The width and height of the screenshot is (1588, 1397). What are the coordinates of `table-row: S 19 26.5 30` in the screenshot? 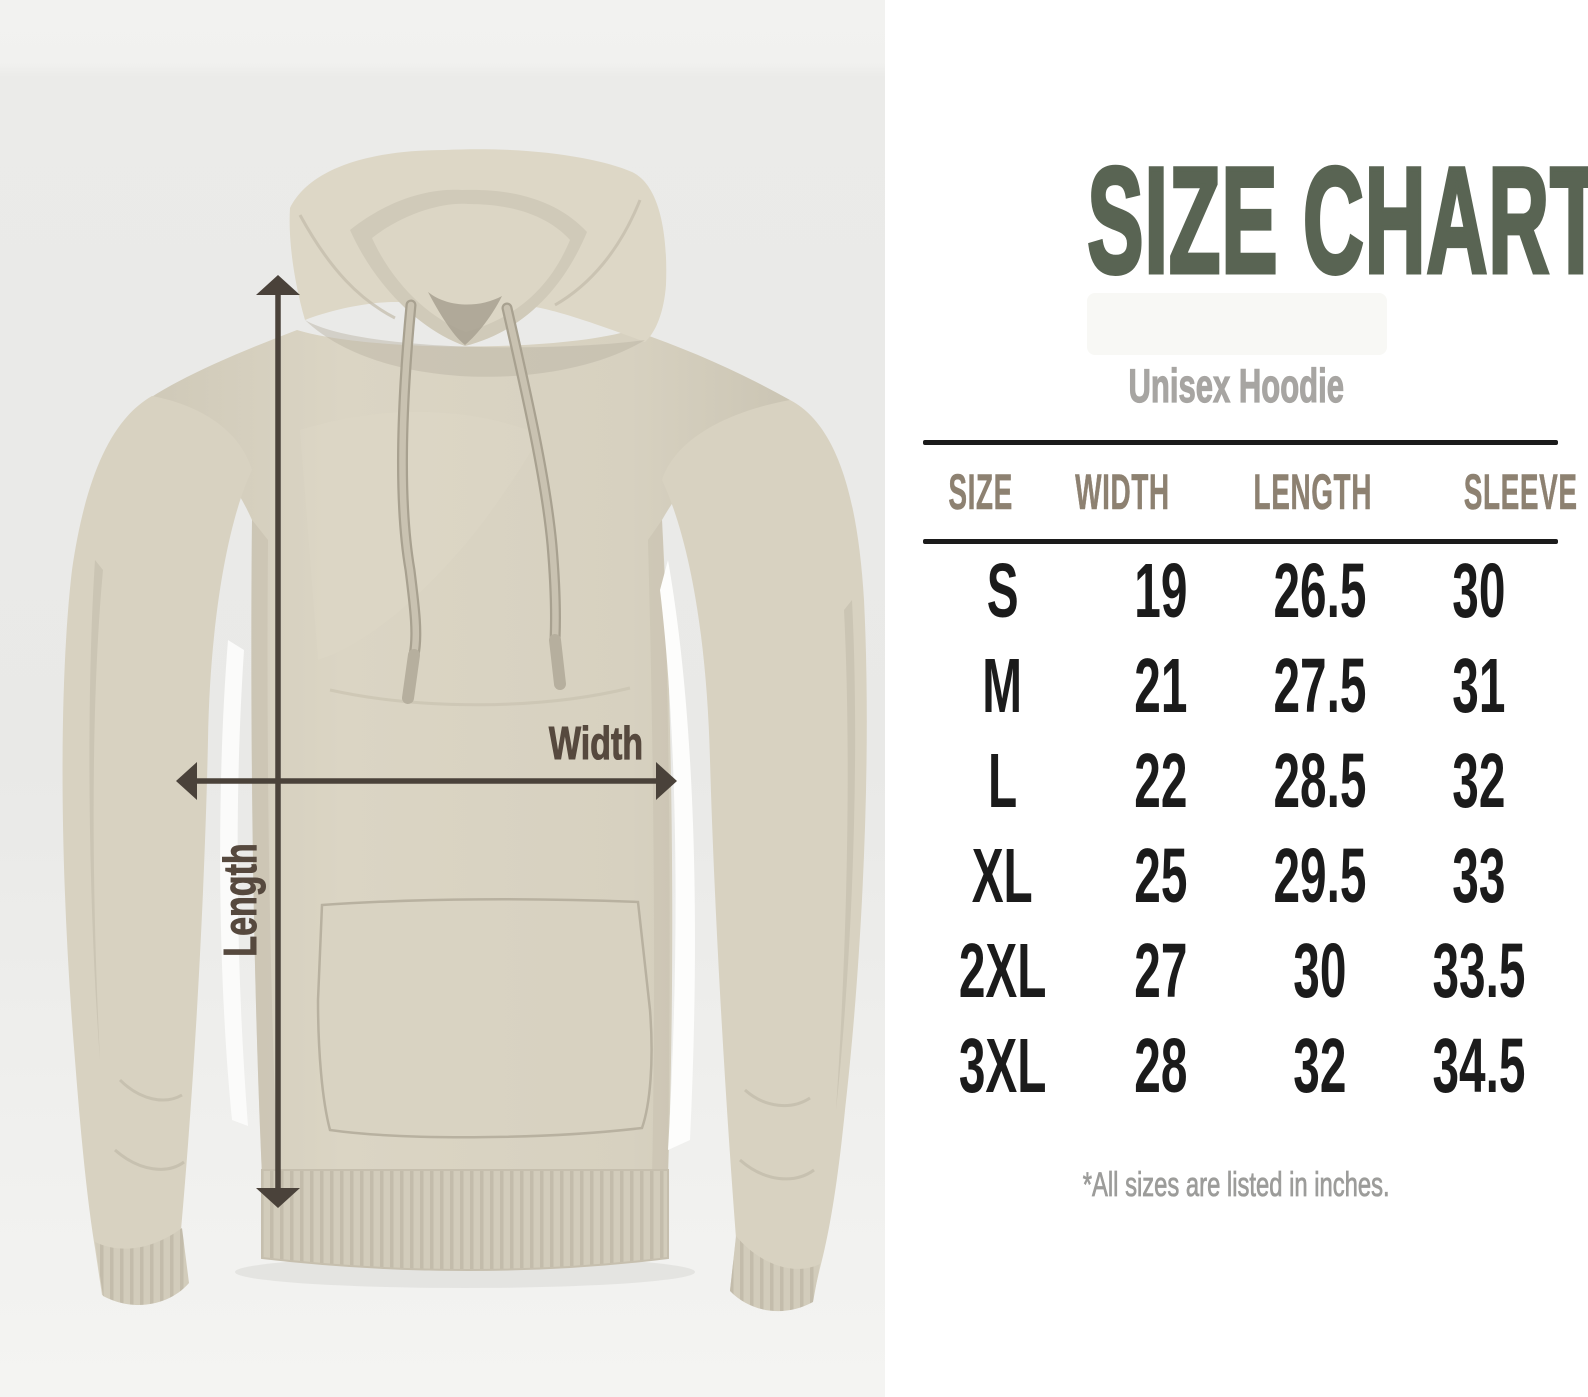 It's located at (1240, 591).